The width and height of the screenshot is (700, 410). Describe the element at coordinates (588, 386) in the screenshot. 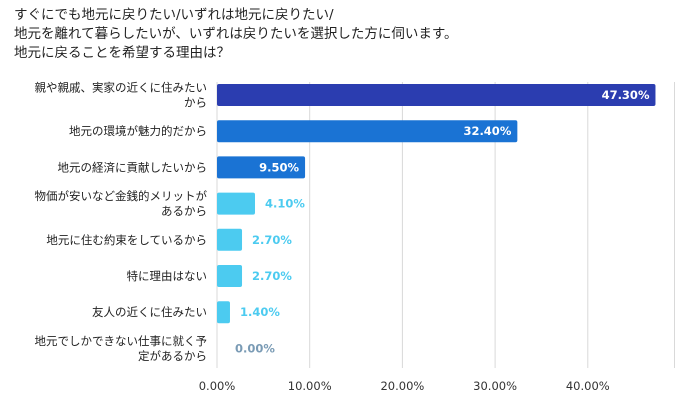

I see `x-tick-label: 40.00%` at that location.